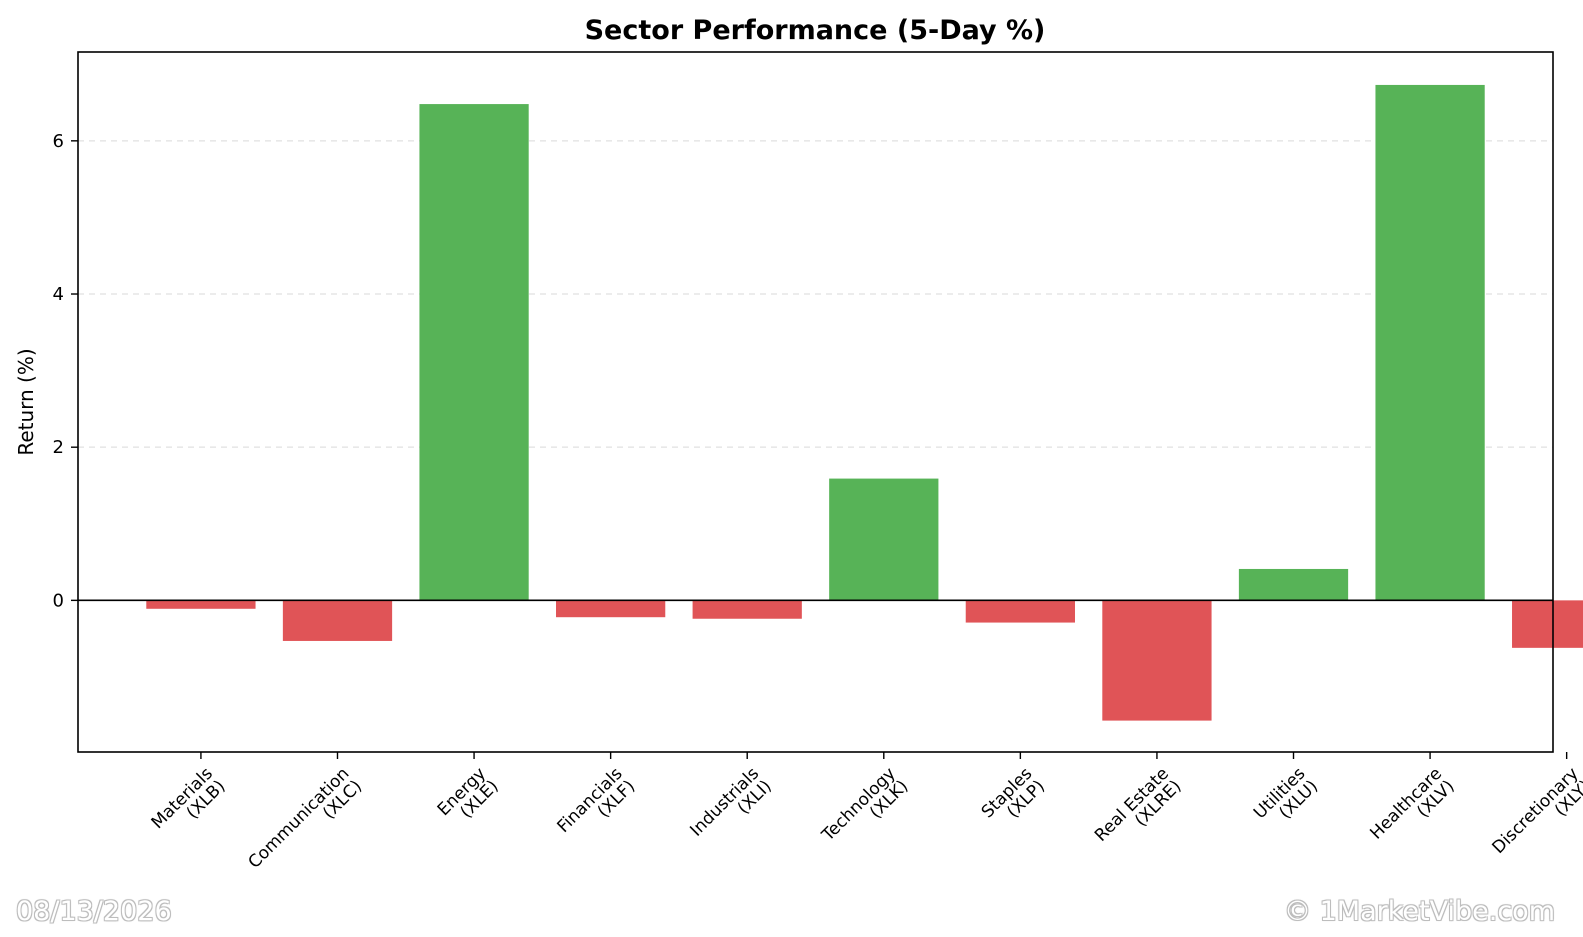  I want to click on x-tick-label: Real Estate(XLRE), so click(1138, 811).